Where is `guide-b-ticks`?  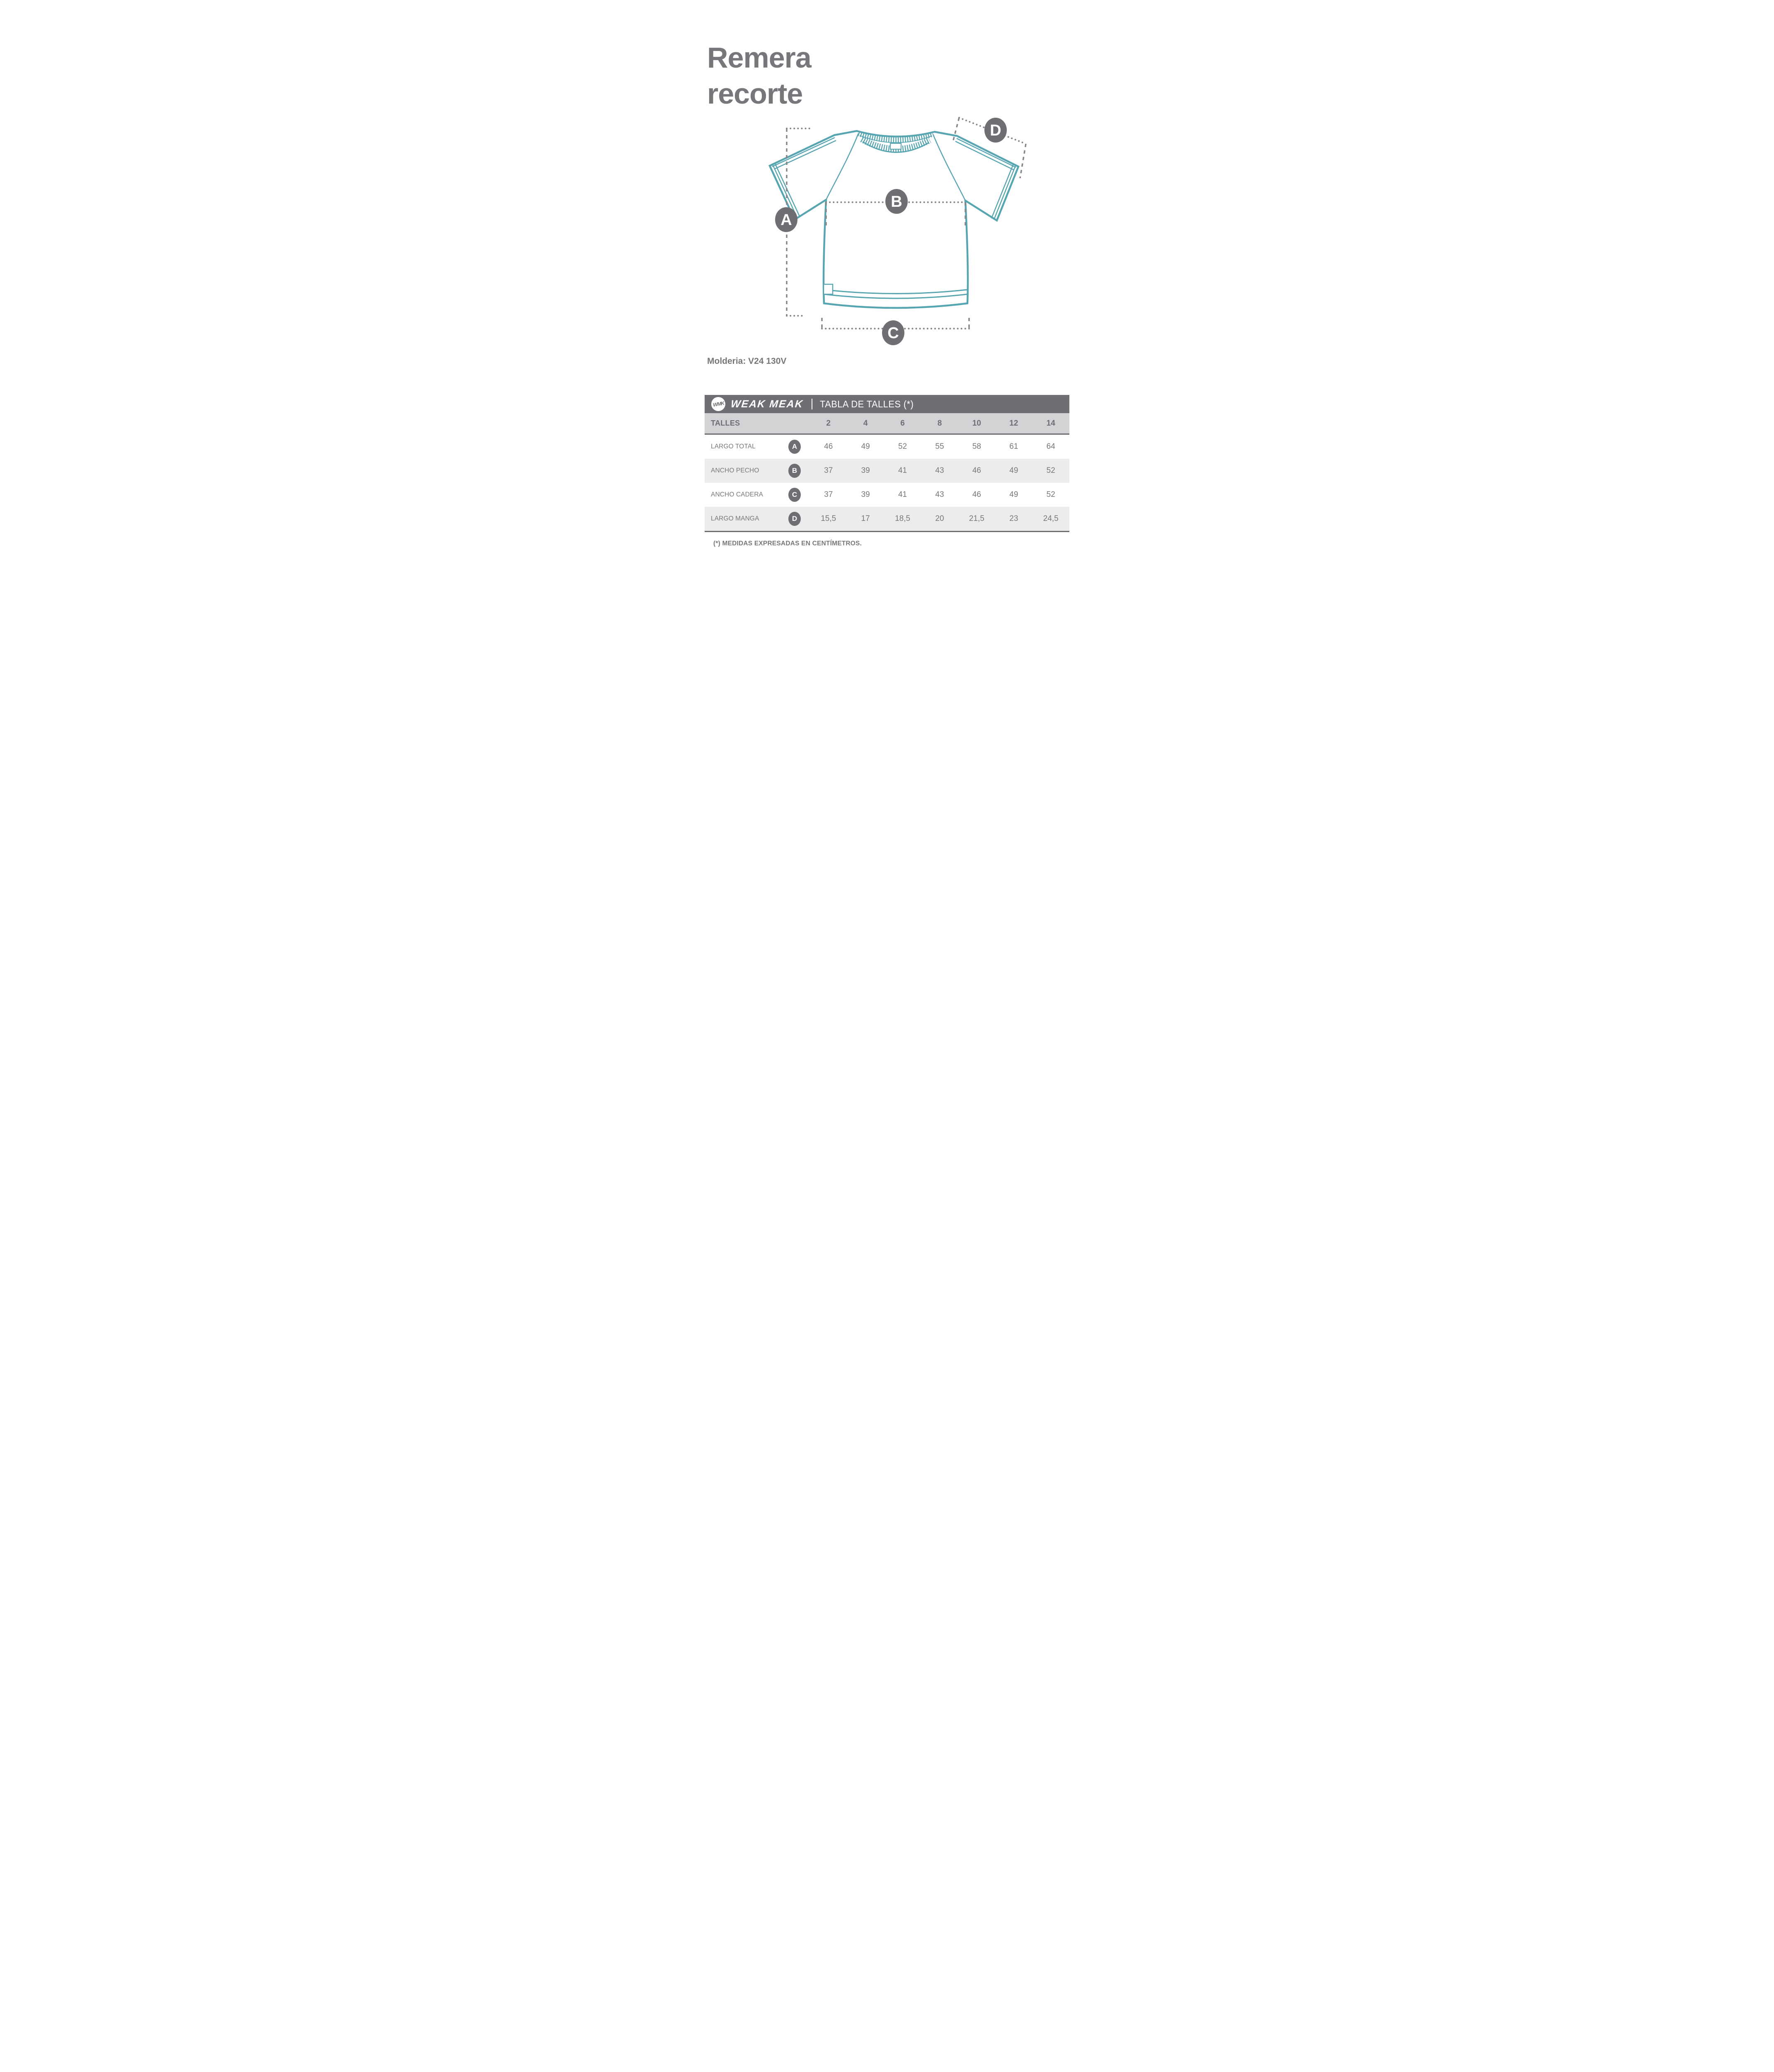 guide-b-ticks is located at coordinates (895, 214).